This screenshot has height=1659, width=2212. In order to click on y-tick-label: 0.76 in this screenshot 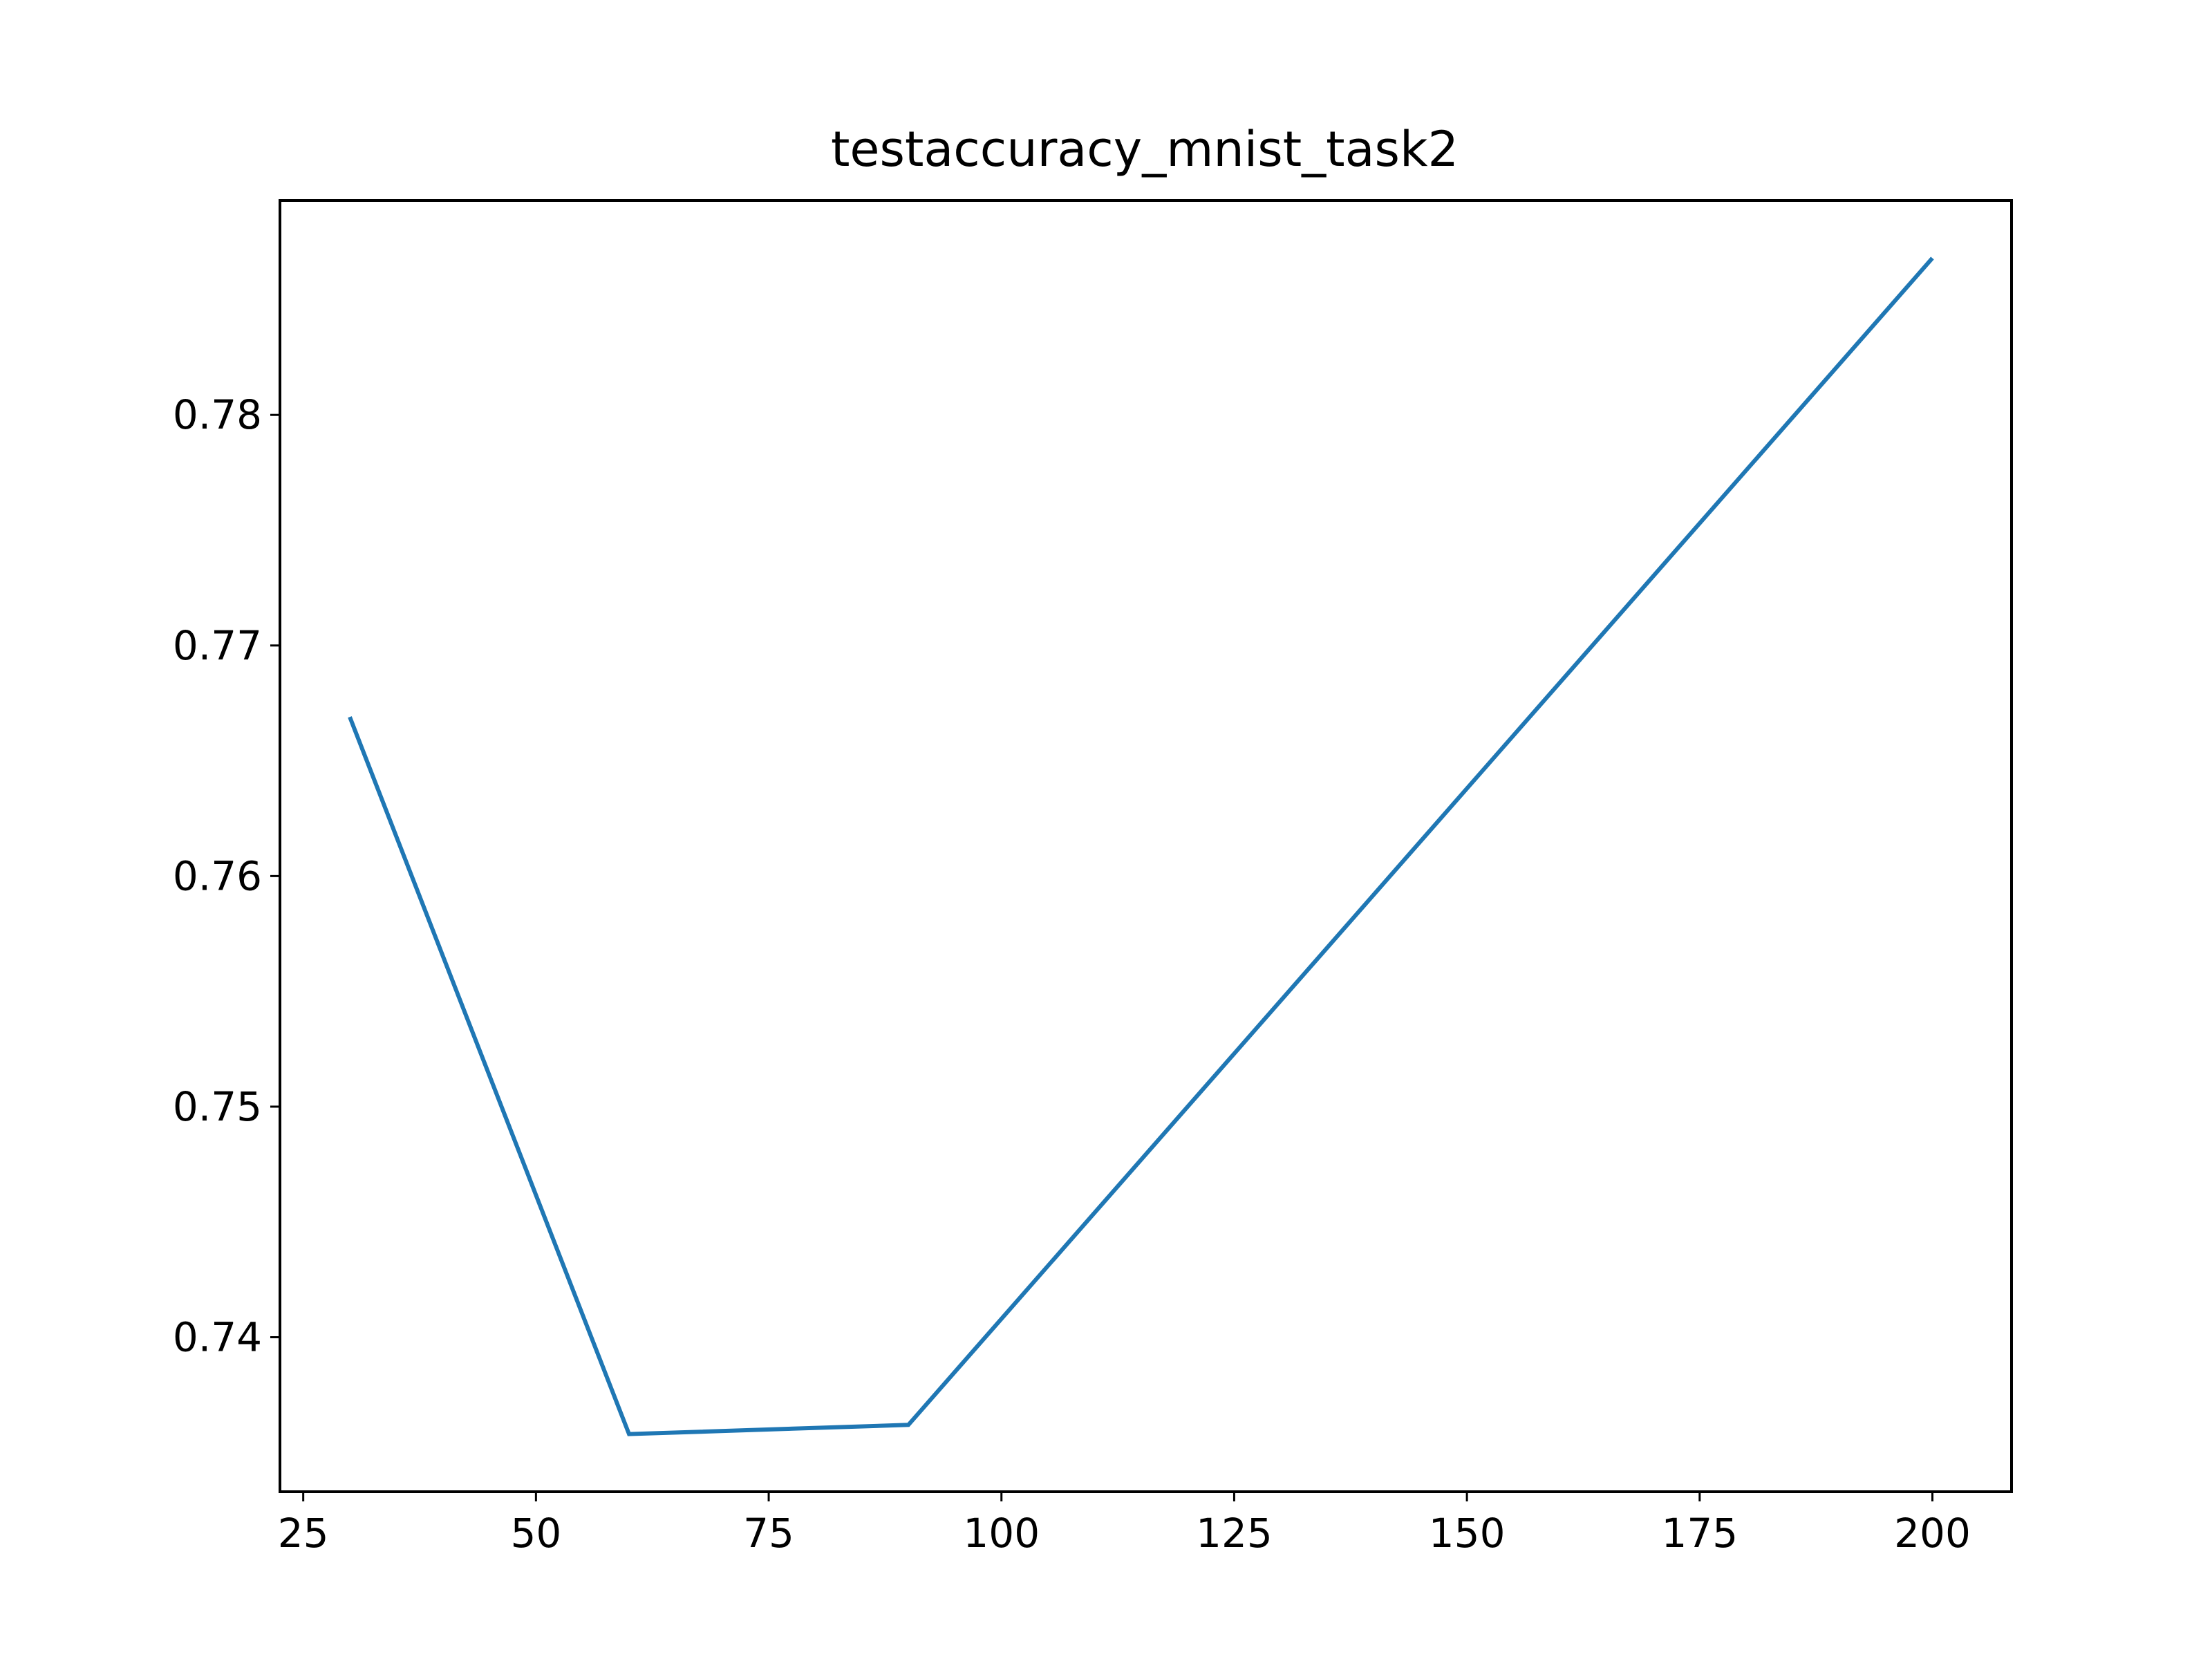, I will do `click(218, 875)`.